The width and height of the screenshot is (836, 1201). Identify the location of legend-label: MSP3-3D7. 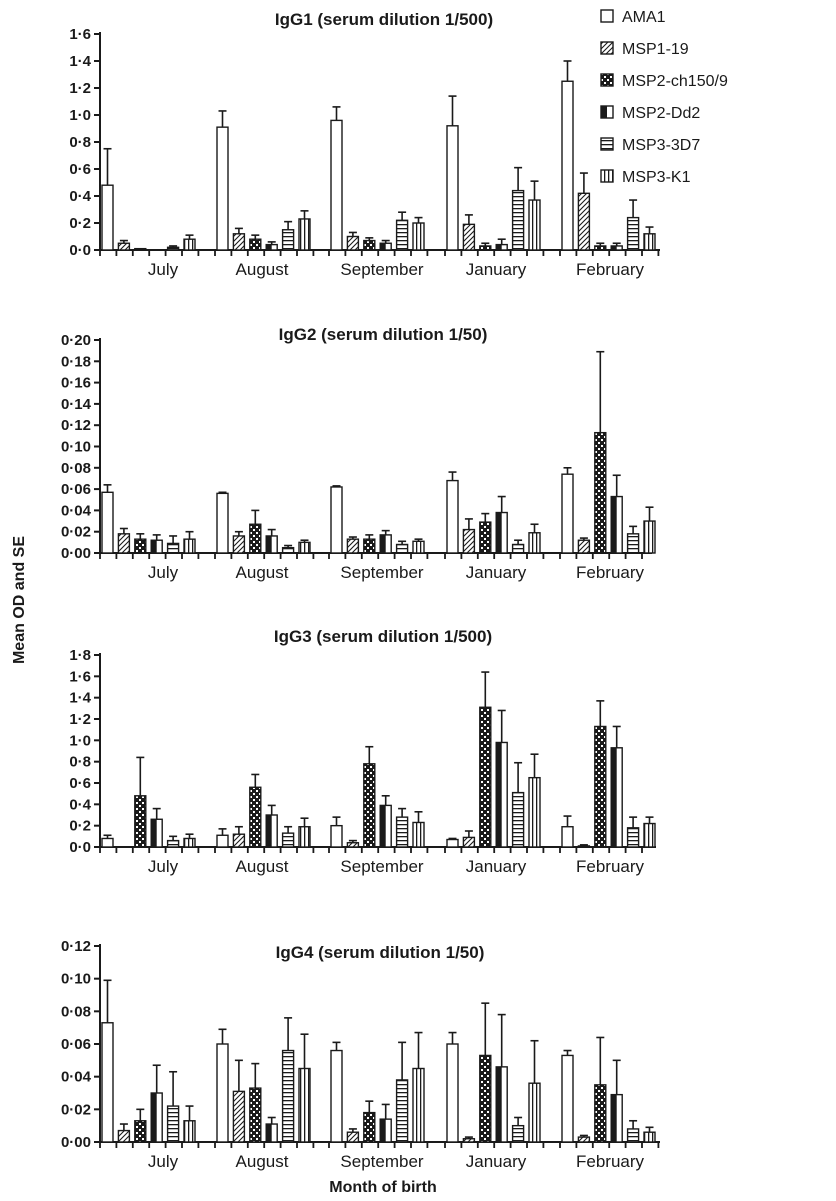
(661, 145).